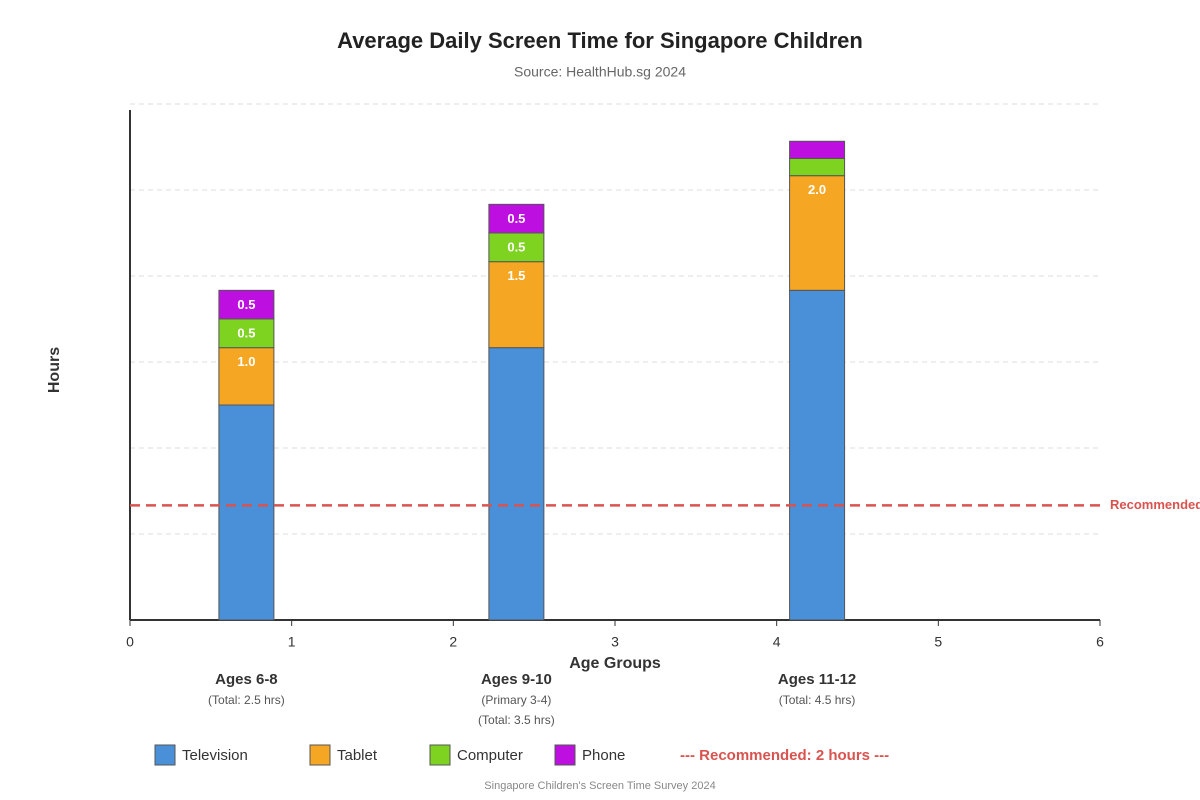 The image size is (1200, 800). What do you see at coordinates (516, 700) in the screenshot?
I see `category-note: (Primary 3-4)` at bounding box center [516, 700].